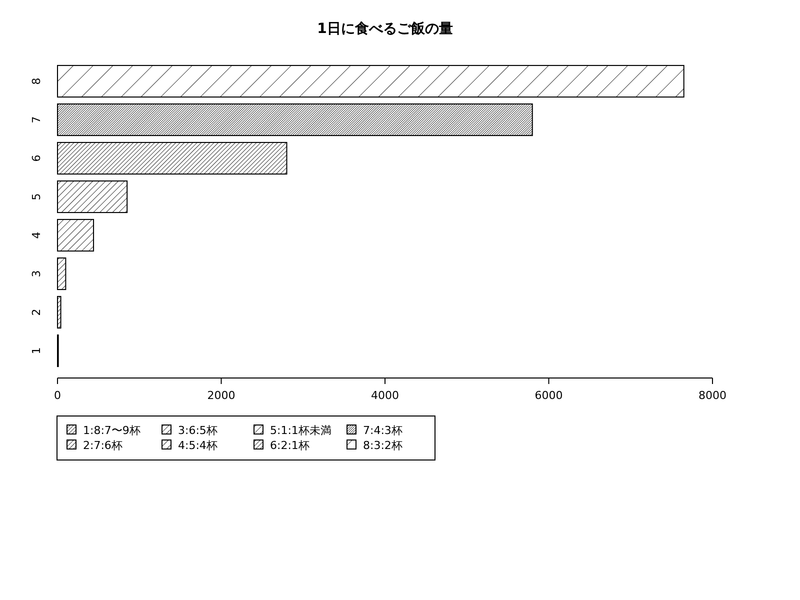 The width and height of the screenshot is (800, 600). What do you see at coordinates (111, 430) in the screenshot?
I see `legend-label: 1:8:7〜9杯` at bounding box center [111, 430].